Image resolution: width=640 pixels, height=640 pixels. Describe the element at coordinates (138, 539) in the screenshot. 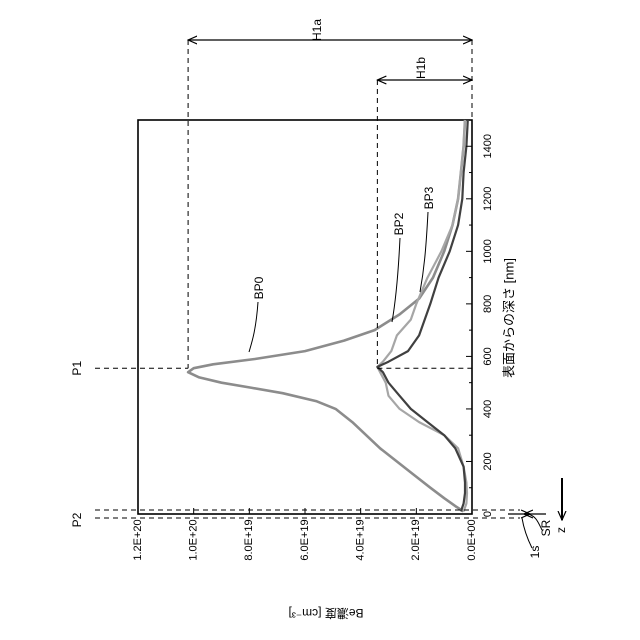

I see `conc-tick-label: 1.2E+20` at that location.